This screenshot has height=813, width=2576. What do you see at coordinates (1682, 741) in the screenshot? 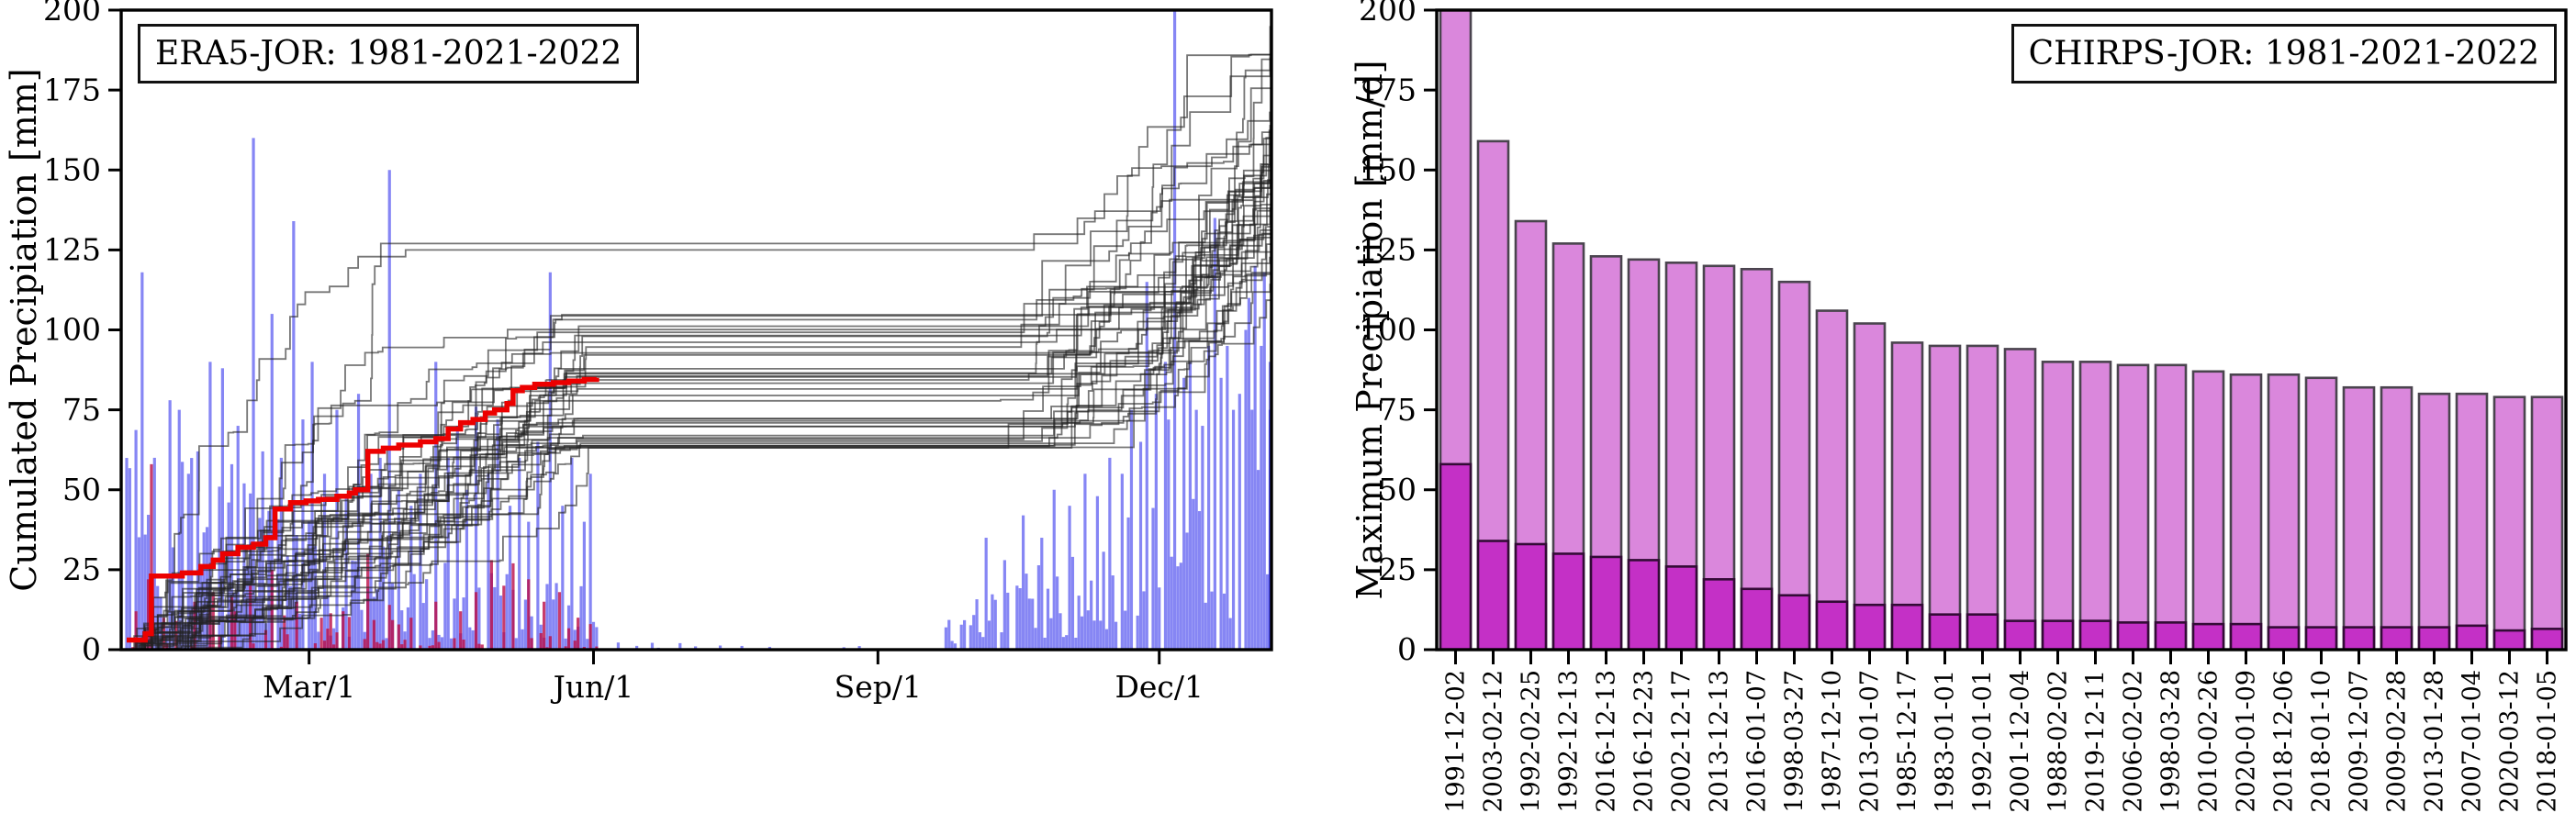
I see `x-date-label: 2002-12-17` at bounding box center [1682, 741].